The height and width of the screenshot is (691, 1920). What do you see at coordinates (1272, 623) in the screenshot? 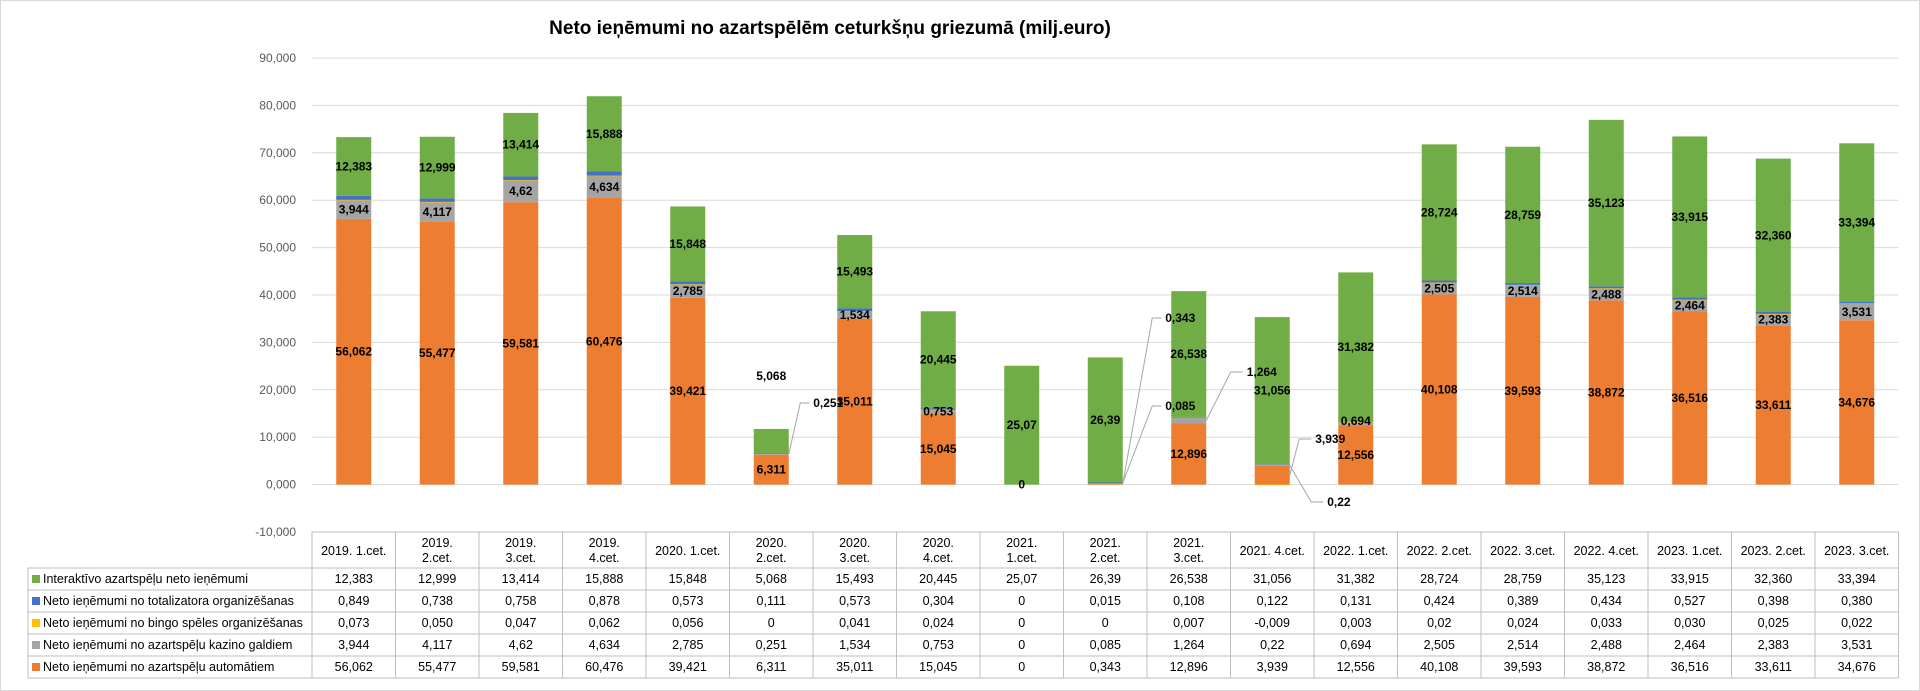
I see `table-cell: -0,009` at bounding box center [1272, 623].